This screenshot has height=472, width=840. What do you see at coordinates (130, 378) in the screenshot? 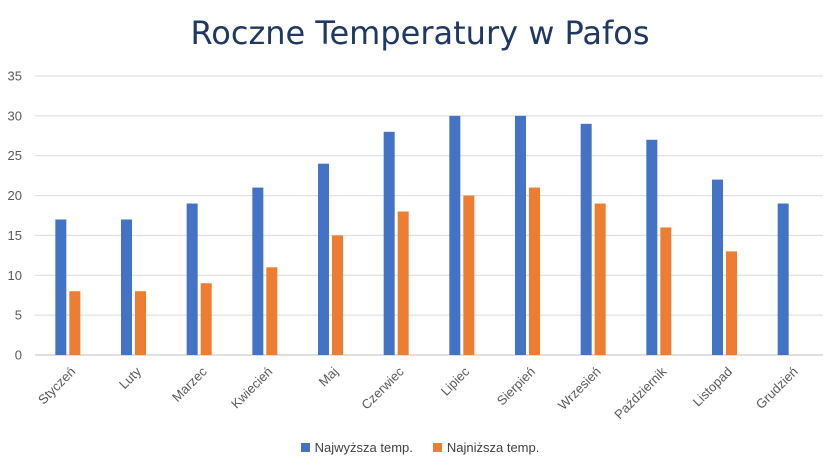
I see `x-tick-label: Luty` at bounding box center [130, 378].